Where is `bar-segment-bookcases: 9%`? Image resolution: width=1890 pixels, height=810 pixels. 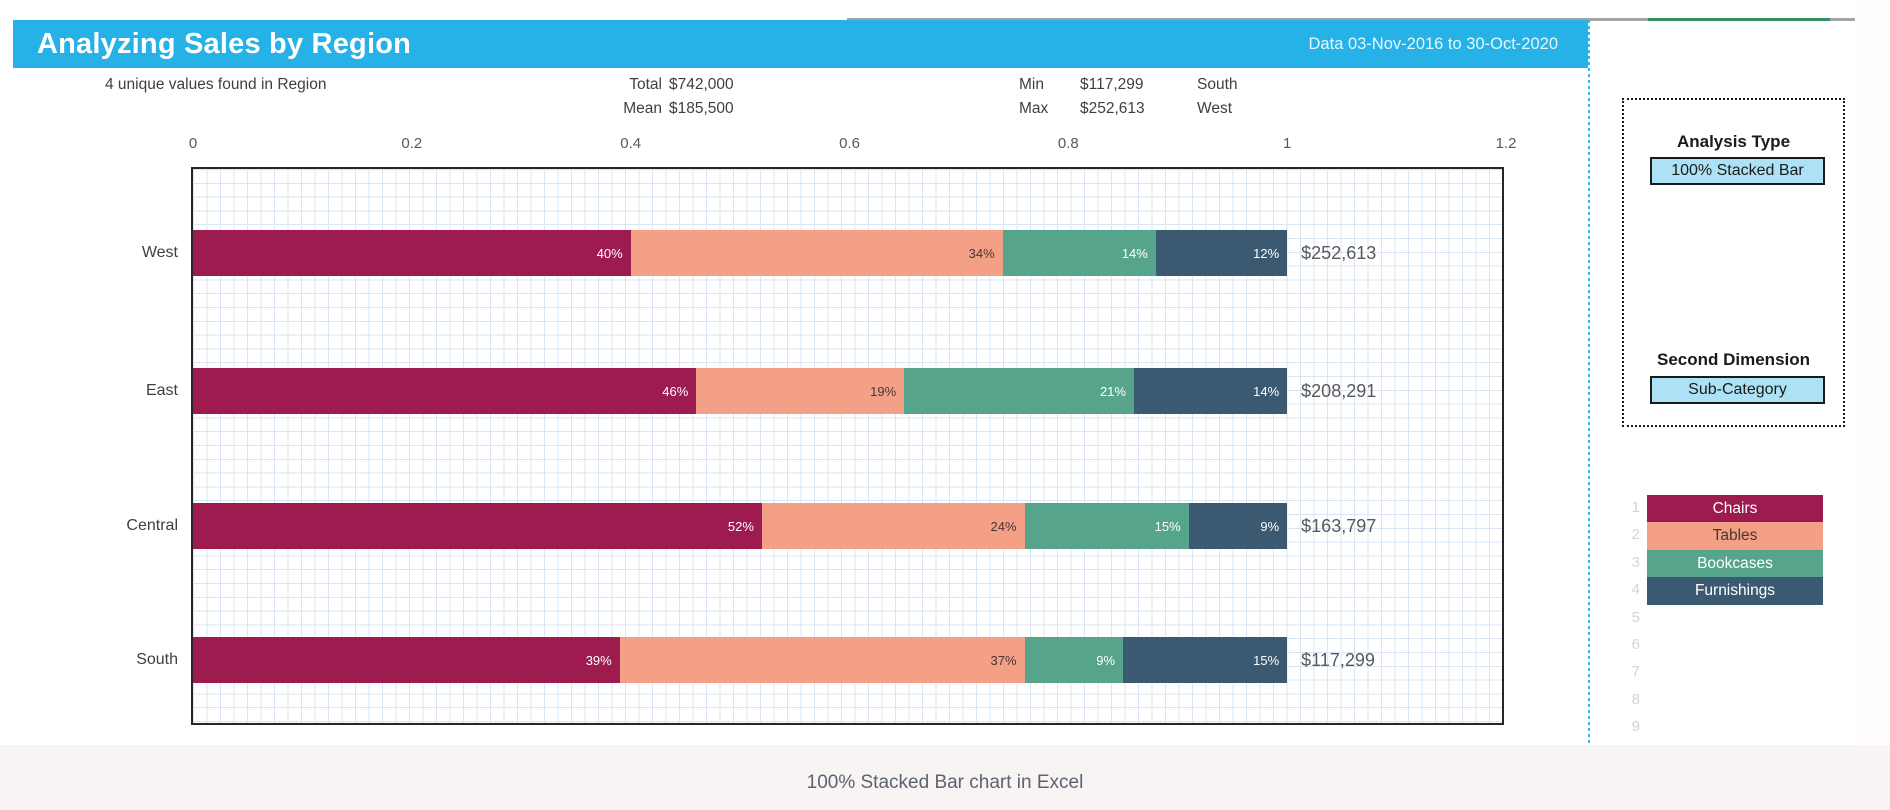 bar-segment-bookcases: 9% is located at coordinates (1074, 660).